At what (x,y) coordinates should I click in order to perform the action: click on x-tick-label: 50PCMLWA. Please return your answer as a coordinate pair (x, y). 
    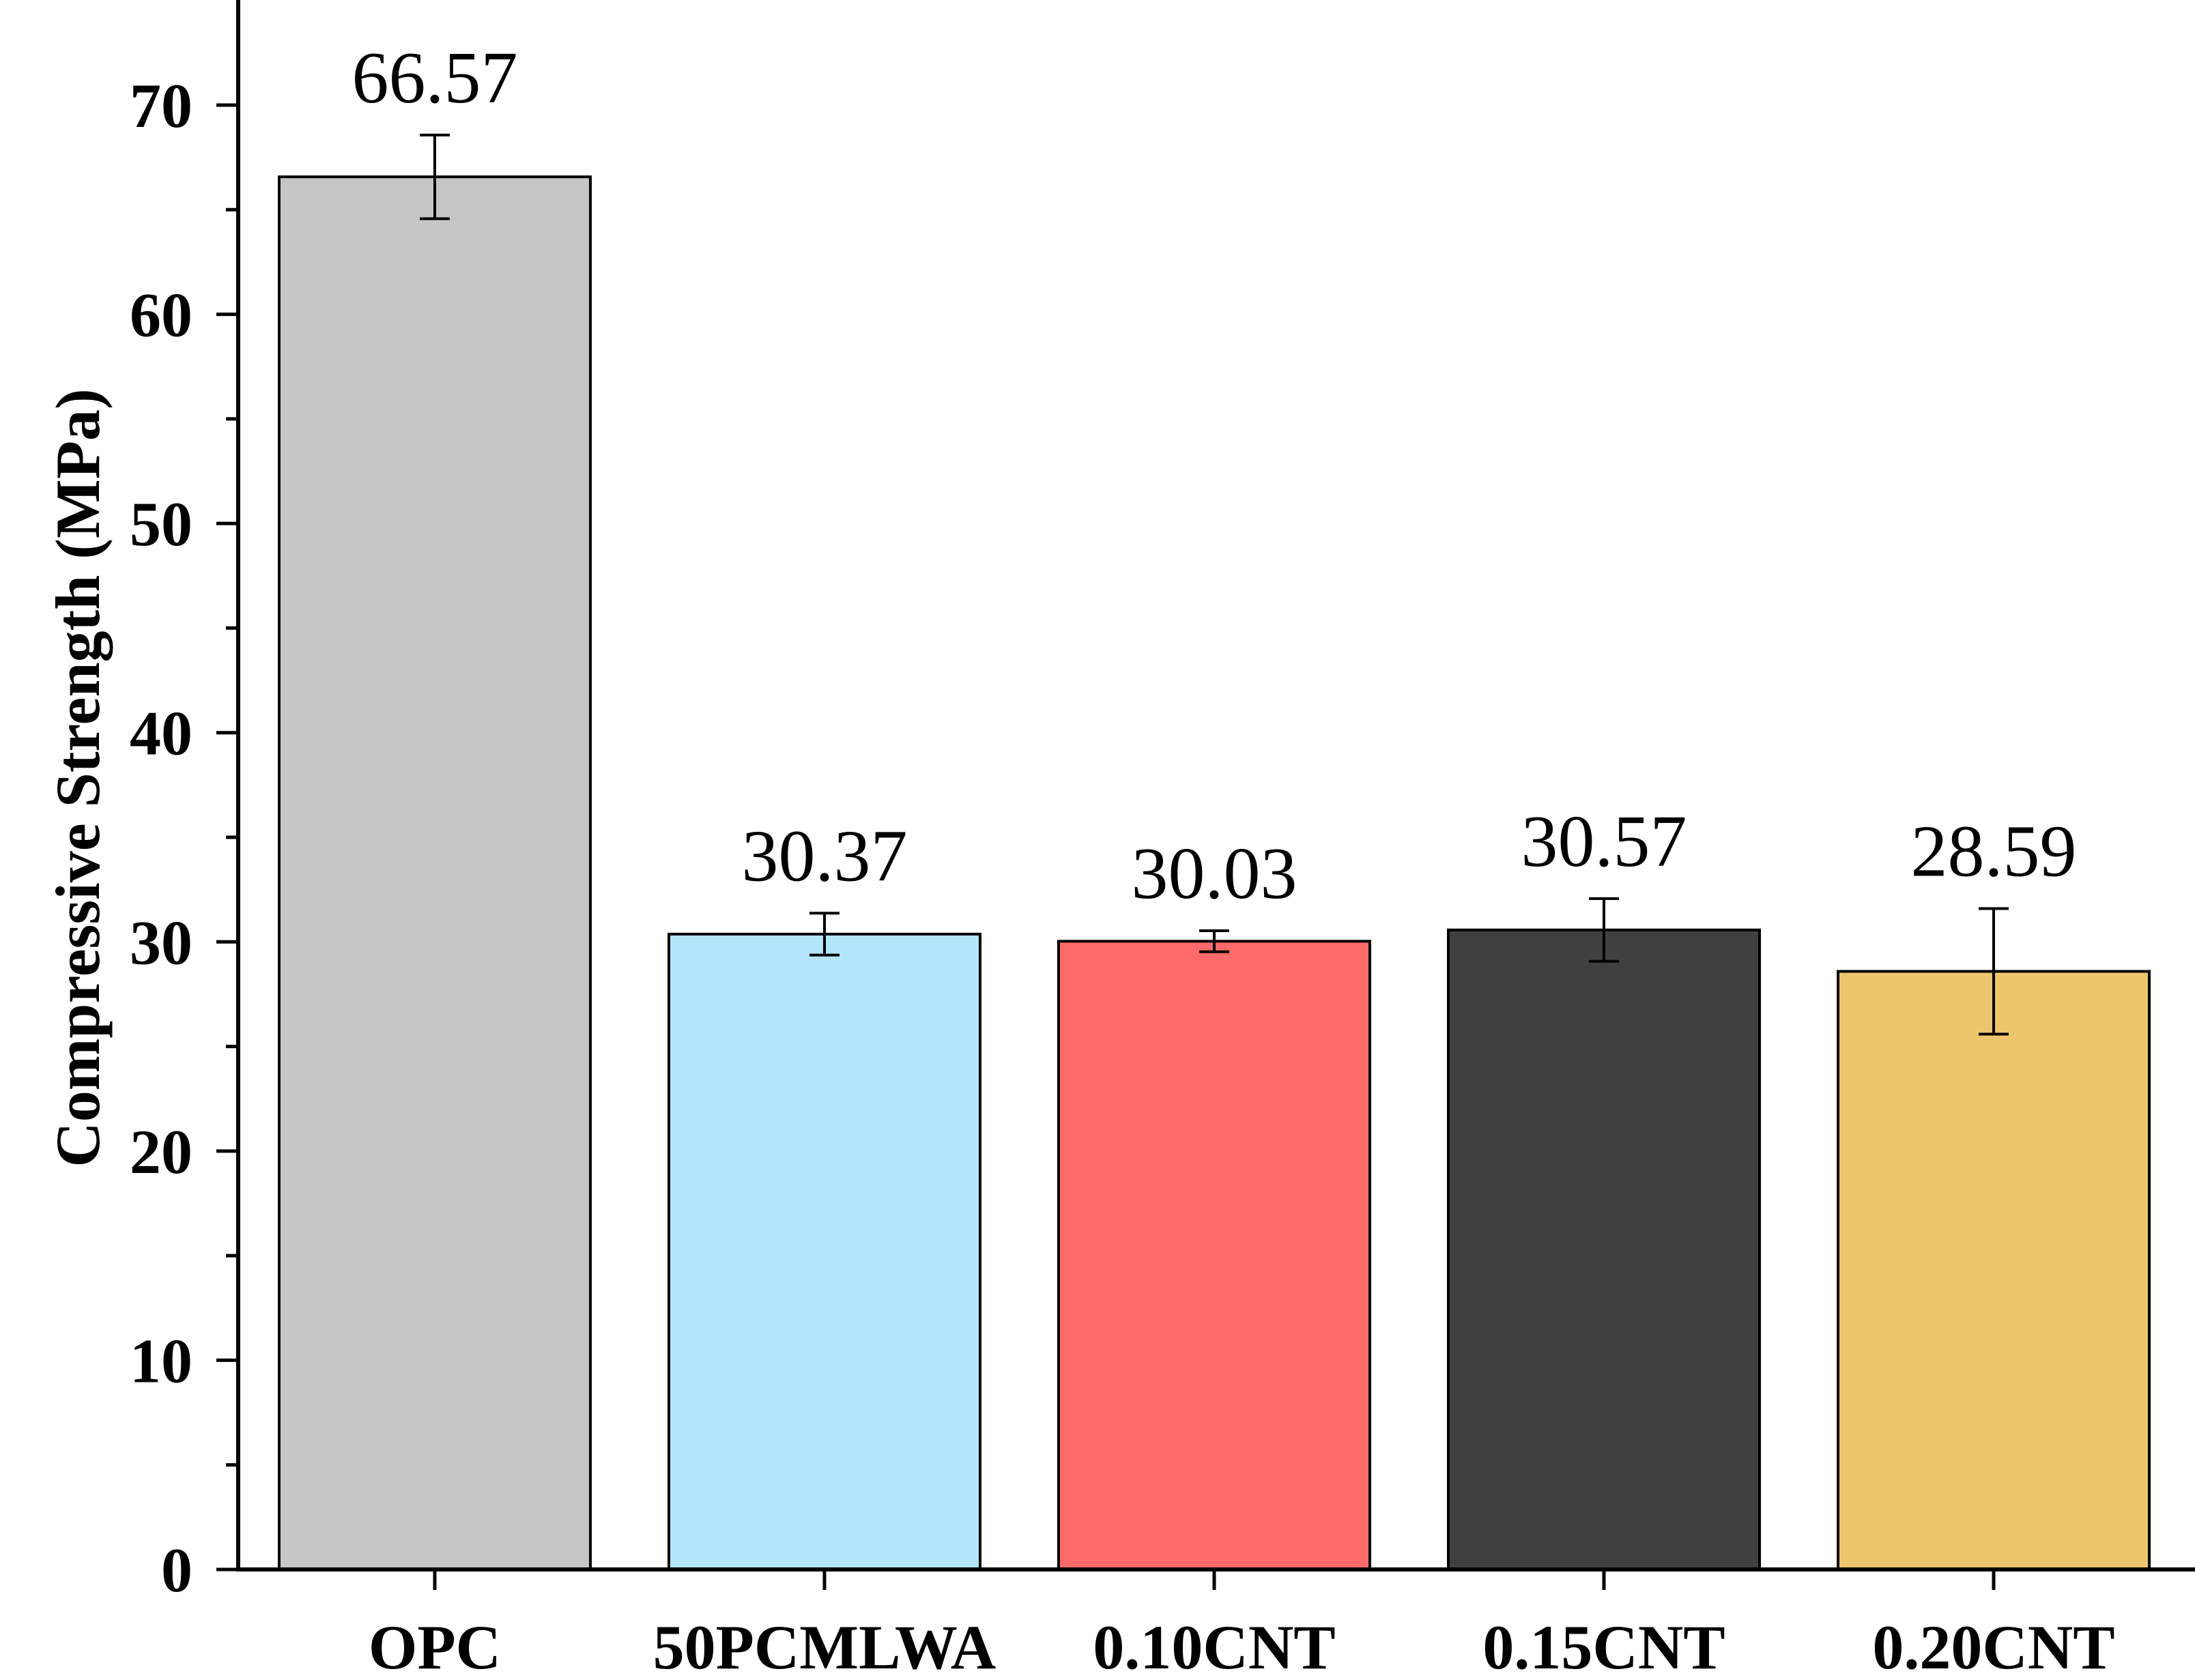
    Looking at the image, I should click on (825, 1646).